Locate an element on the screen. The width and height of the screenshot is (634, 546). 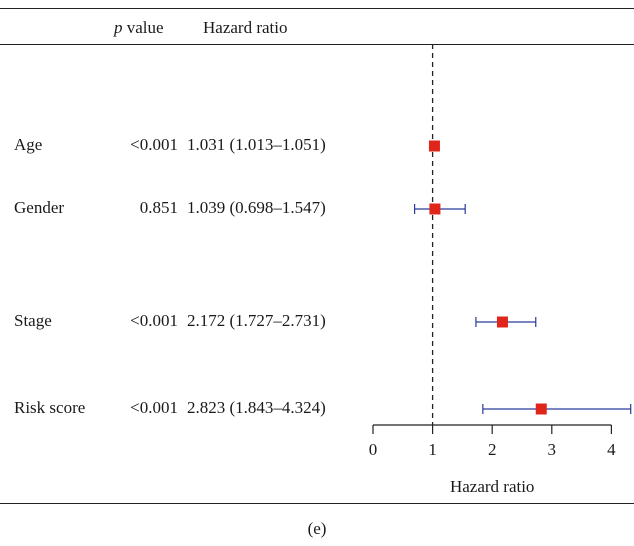
x-tick-label: 2 is located at coordinates (492, 449).